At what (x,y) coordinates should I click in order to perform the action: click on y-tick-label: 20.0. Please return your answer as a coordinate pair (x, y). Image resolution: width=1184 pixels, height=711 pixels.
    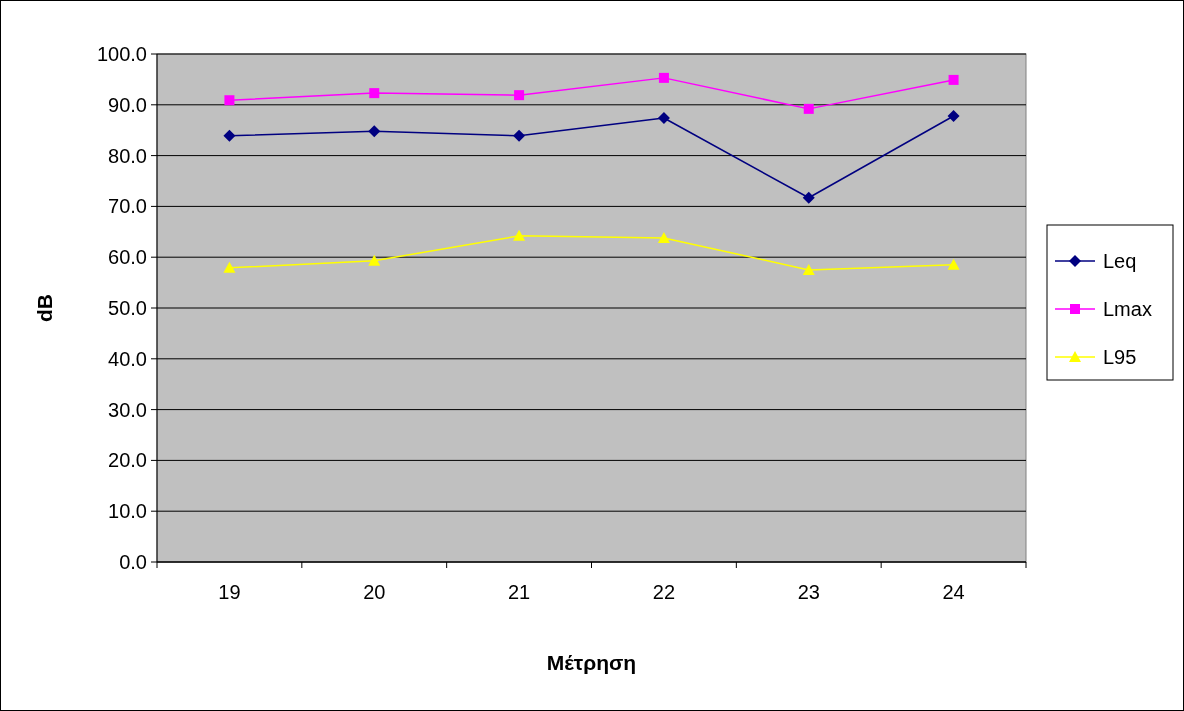
    Looking at the image, I should click on (127, 460).